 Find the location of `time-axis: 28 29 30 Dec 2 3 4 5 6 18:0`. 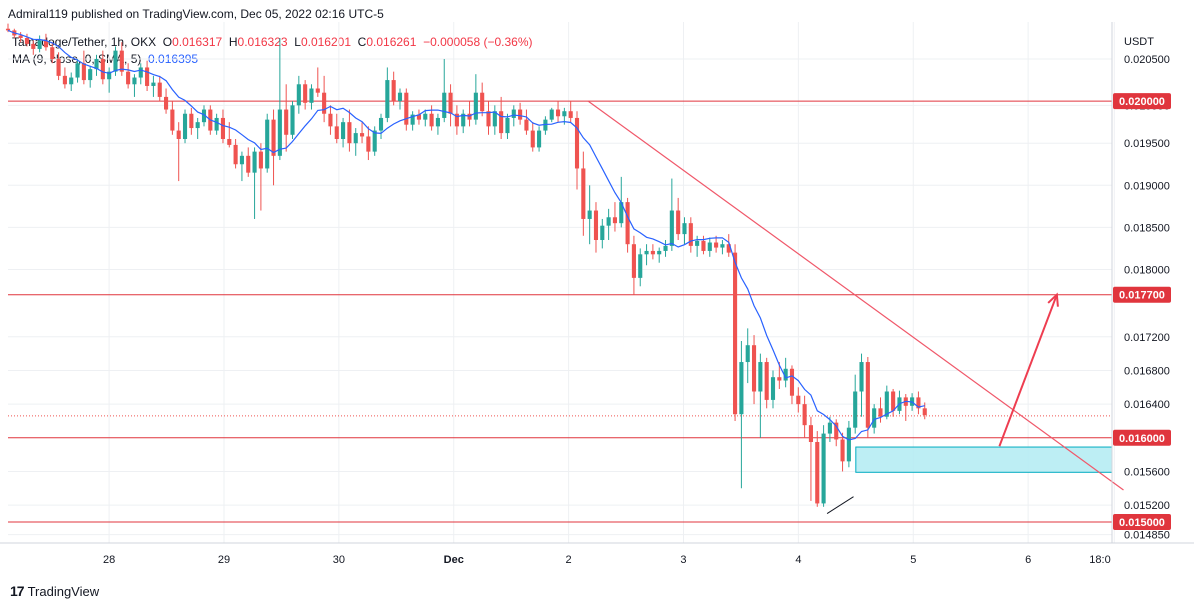

time-axis: 28 29 30 Dec 2 3 4 5 6 18:0 is located at coordinates (607, 560).